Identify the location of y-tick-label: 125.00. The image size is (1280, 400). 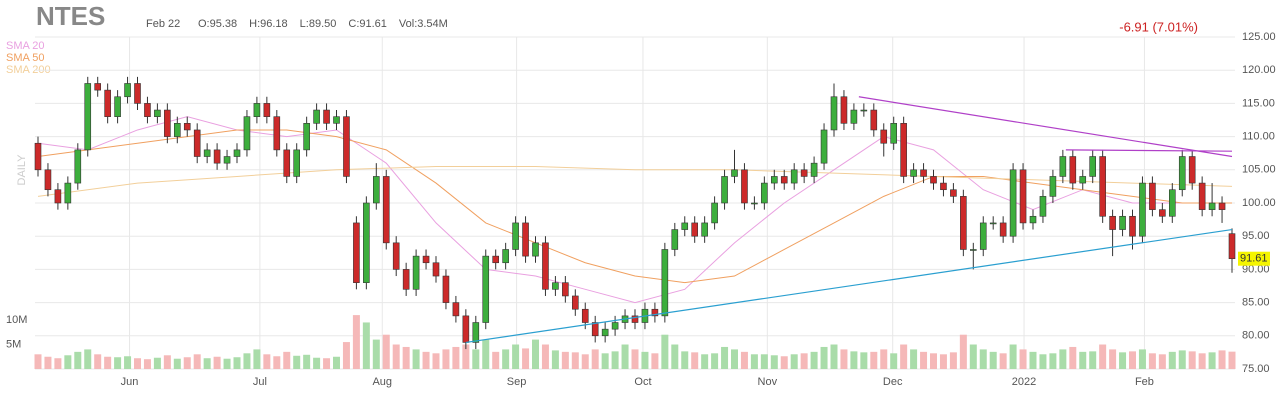
(1259, 37).